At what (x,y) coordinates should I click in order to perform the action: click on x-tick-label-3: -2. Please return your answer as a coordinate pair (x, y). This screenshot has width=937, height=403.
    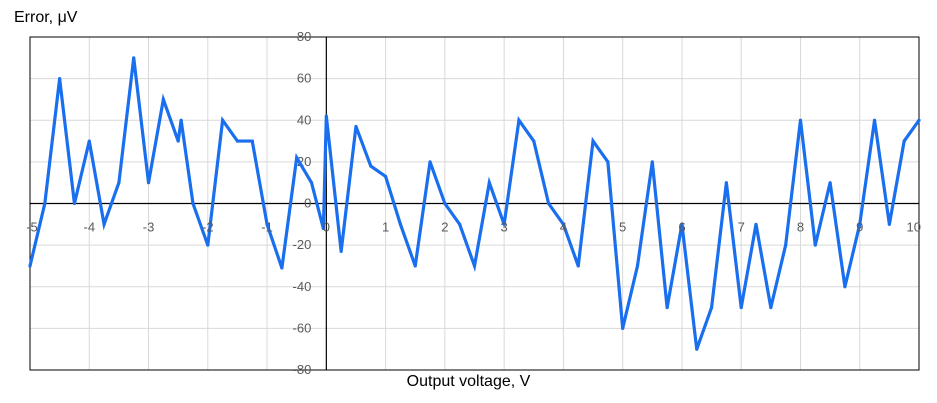
    Looking at the image, I should click on (208, 227).